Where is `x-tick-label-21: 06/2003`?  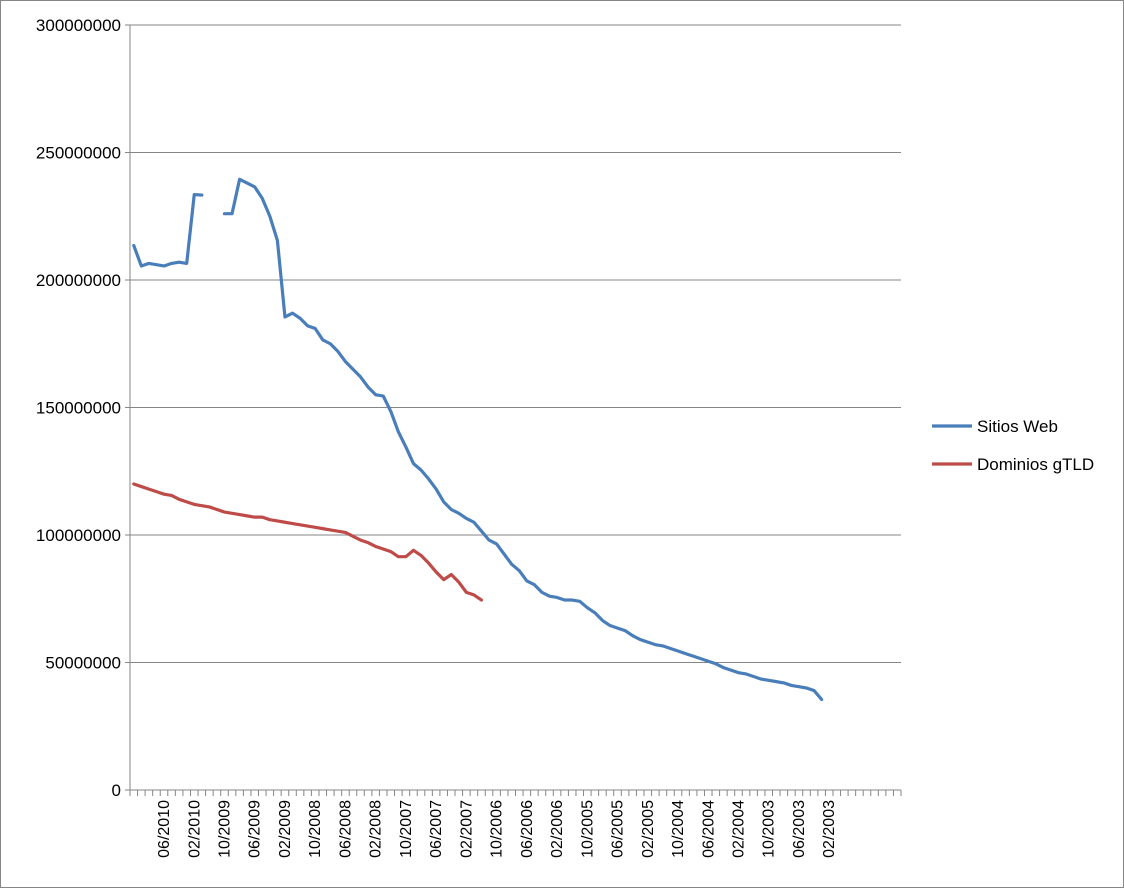 x-tick-label-21: 06/2003 is located at coordinates (799, 829).